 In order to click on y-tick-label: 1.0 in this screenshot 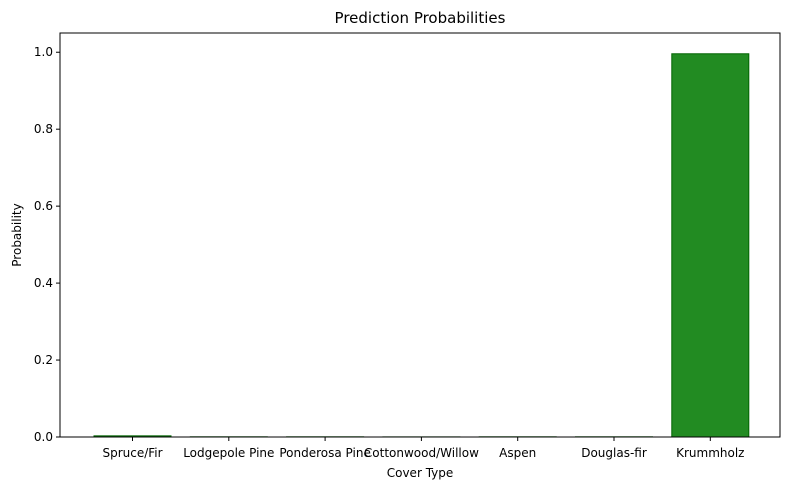, I will do `click(43, 52)`.